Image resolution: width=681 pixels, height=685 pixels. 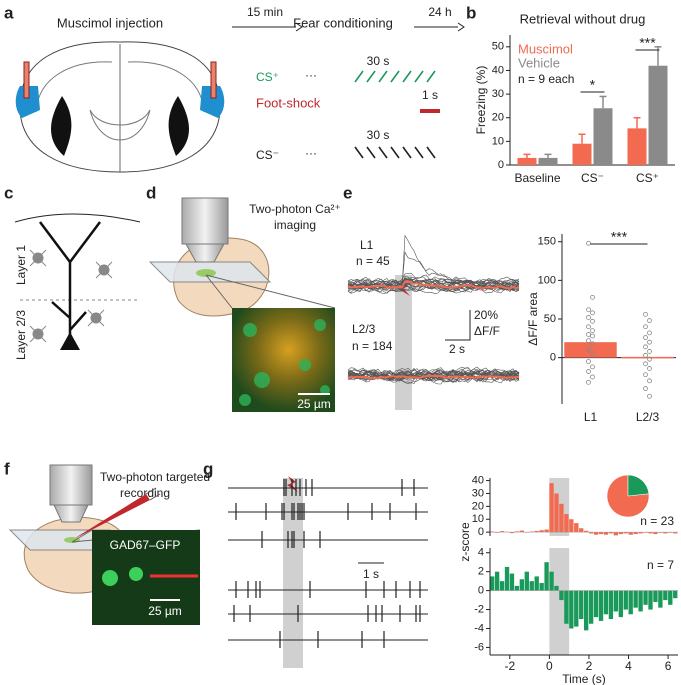 What do you see at coordinates (120, 107) in the screenshot?
I see `brain-section` at bounding box center [120, 107].